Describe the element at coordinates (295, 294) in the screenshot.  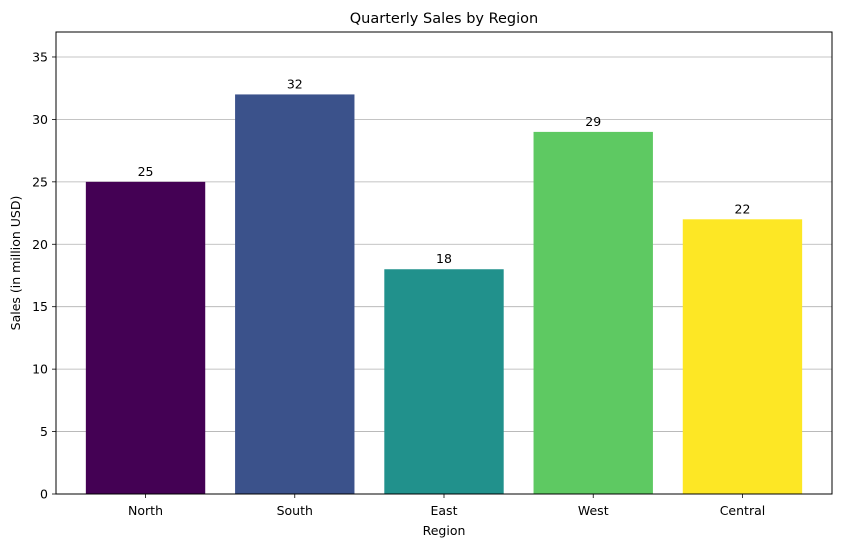
I see `bar-south` at that location.